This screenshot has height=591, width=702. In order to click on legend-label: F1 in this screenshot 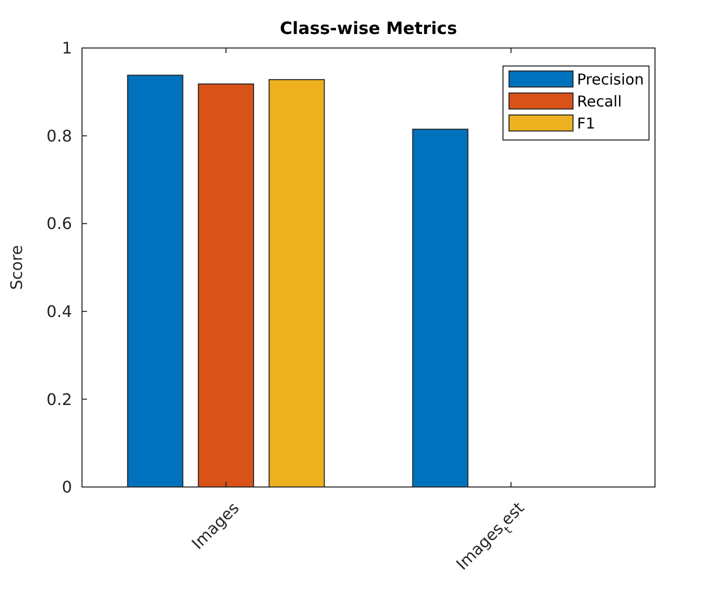, I will do `click(586, 123)`.